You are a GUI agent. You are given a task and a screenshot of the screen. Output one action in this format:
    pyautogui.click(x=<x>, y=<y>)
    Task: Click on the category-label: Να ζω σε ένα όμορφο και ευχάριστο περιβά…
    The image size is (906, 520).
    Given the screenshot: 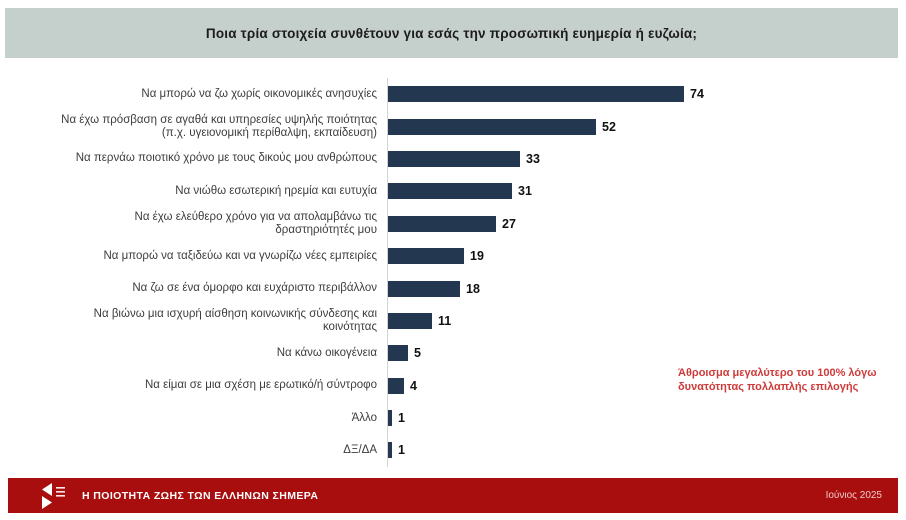 What is the action you would take?
    pyautogui.click(x=254, y=288)
    